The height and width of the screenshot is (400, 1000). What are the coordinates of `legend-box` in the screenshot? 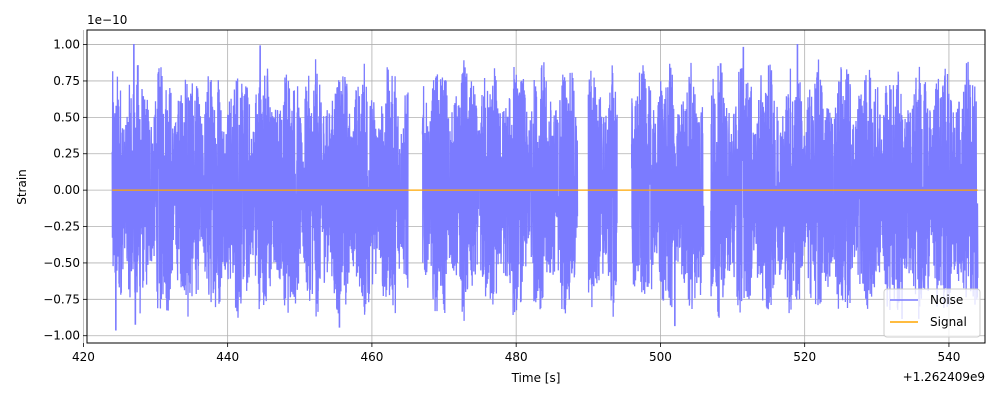 It's located at (932, 313).